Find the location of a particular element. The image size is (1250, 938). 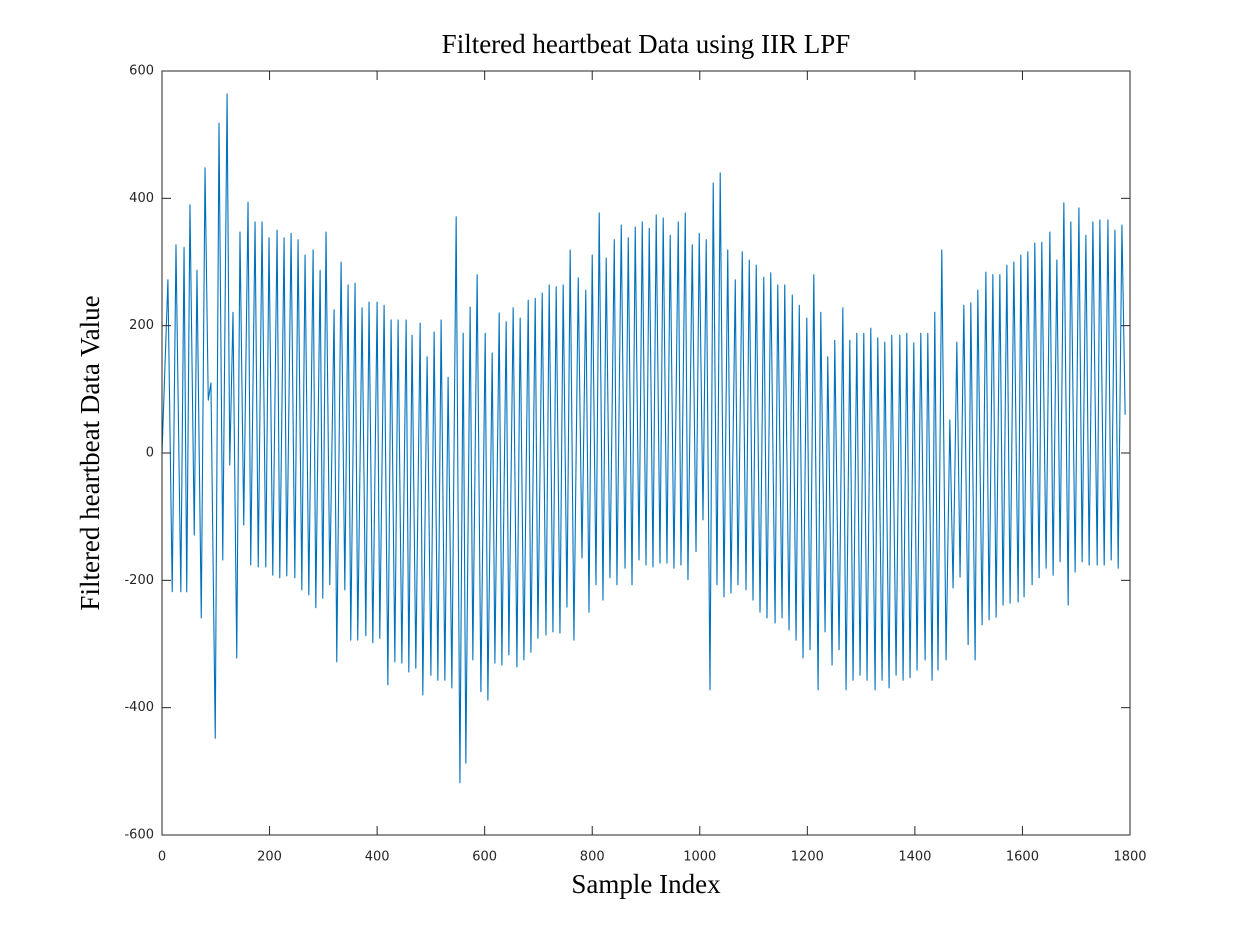

chart-title: Filtered heartbeat Data using IIR LPF is located at coordinates (646, 44).